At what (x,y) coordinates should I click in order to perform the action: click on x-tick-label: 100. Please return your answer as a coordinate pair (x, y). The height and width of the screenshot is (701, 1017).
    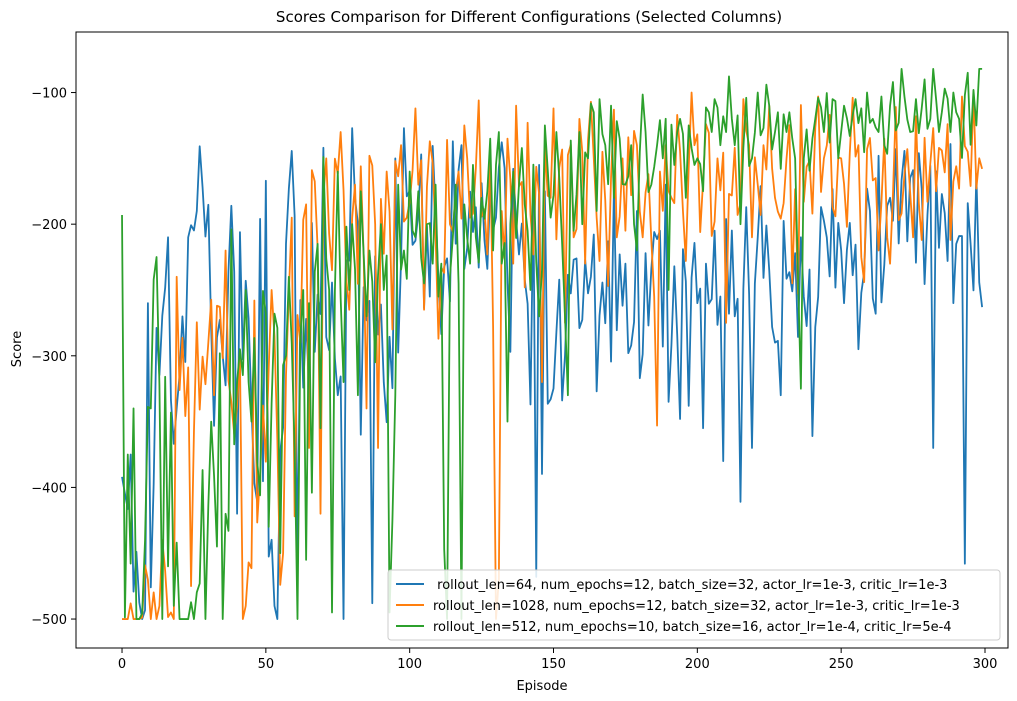
    Looking at the image, I should click on (409, 664).